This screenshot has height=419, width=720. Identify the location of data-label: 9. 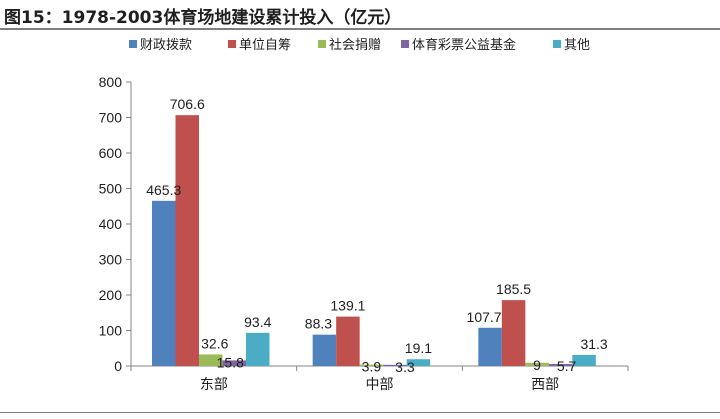
(537, 365).